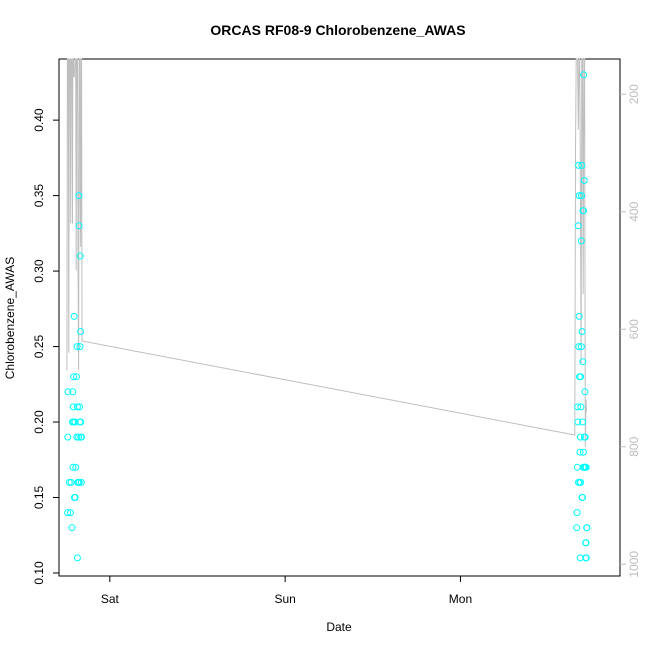 The image size is (650, 650). I want to click on y2-tick-label: 800, so click(634, 446).